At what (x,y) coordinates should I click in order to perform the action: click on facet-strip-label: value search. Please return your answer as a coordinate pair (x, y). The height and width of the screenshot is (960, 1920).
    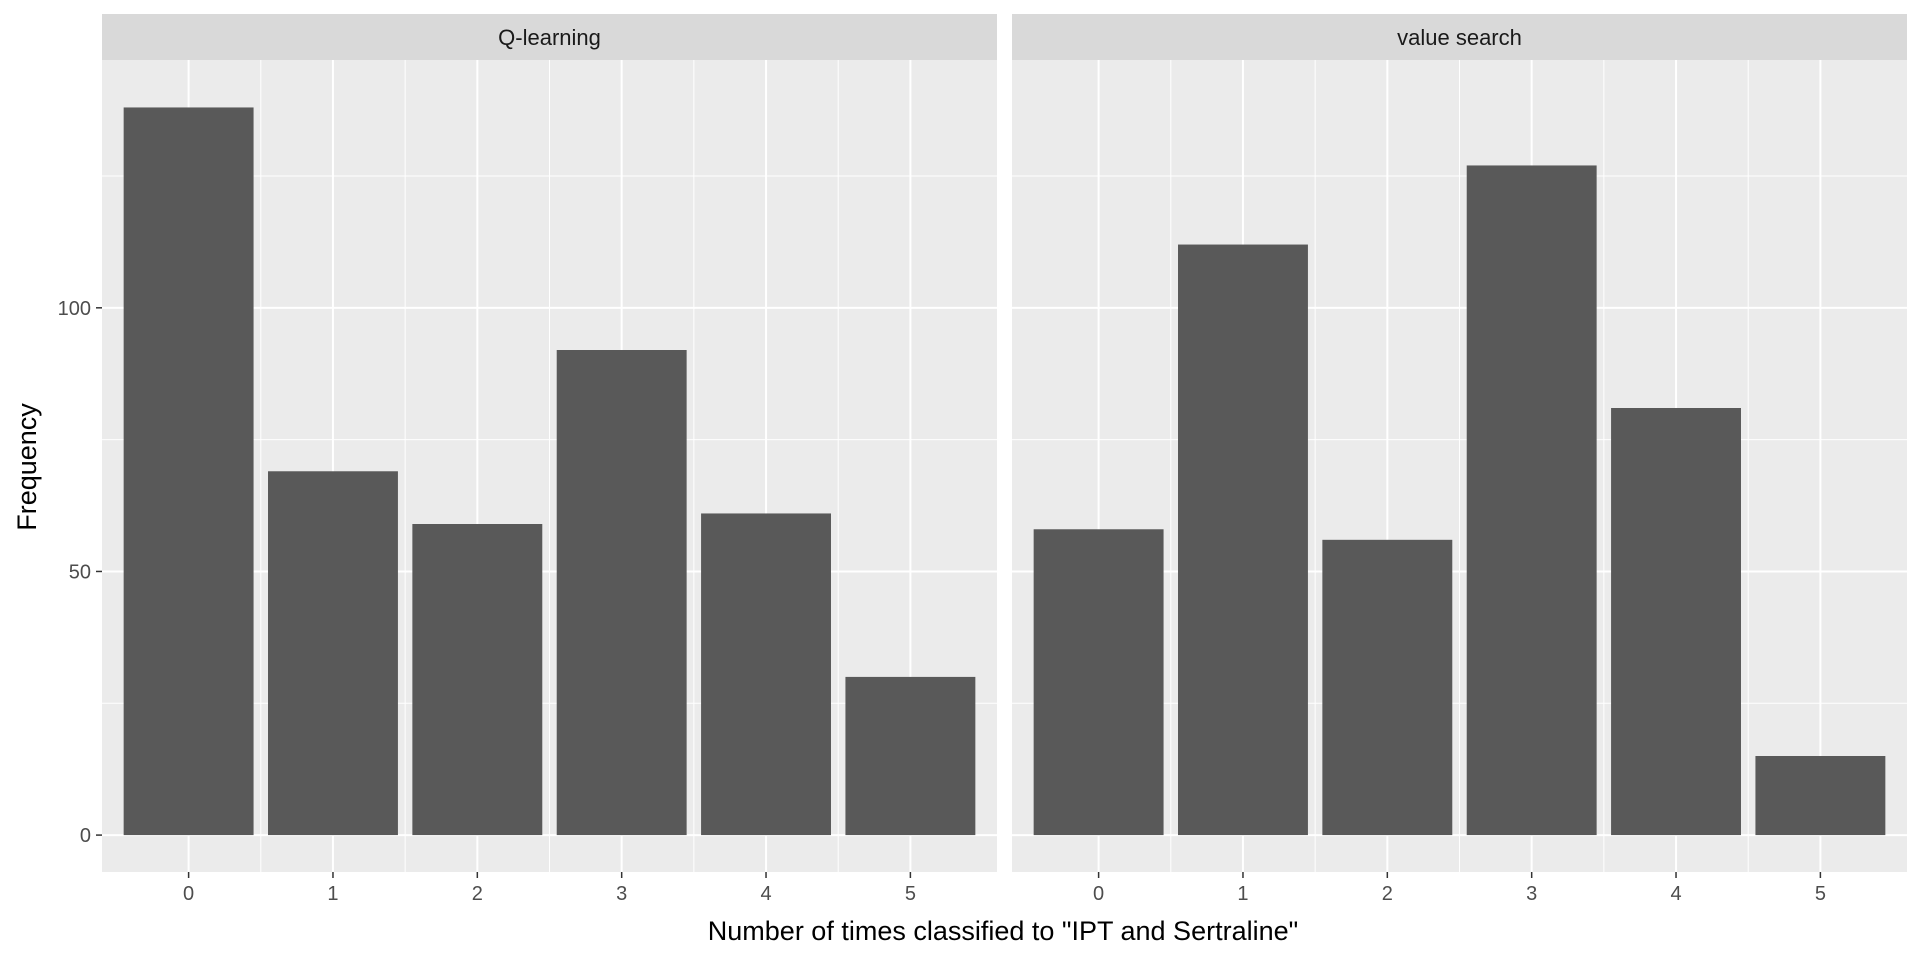
    Looking at the image, I should click on (1459, 37).